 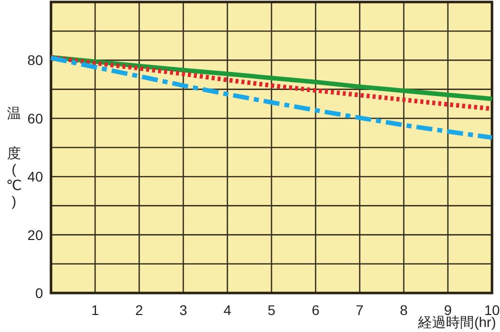 What do you see at coordinates (360, 310) in the screenshot?
I see `x-tick-label: 7` at bounding box center [360, 310].